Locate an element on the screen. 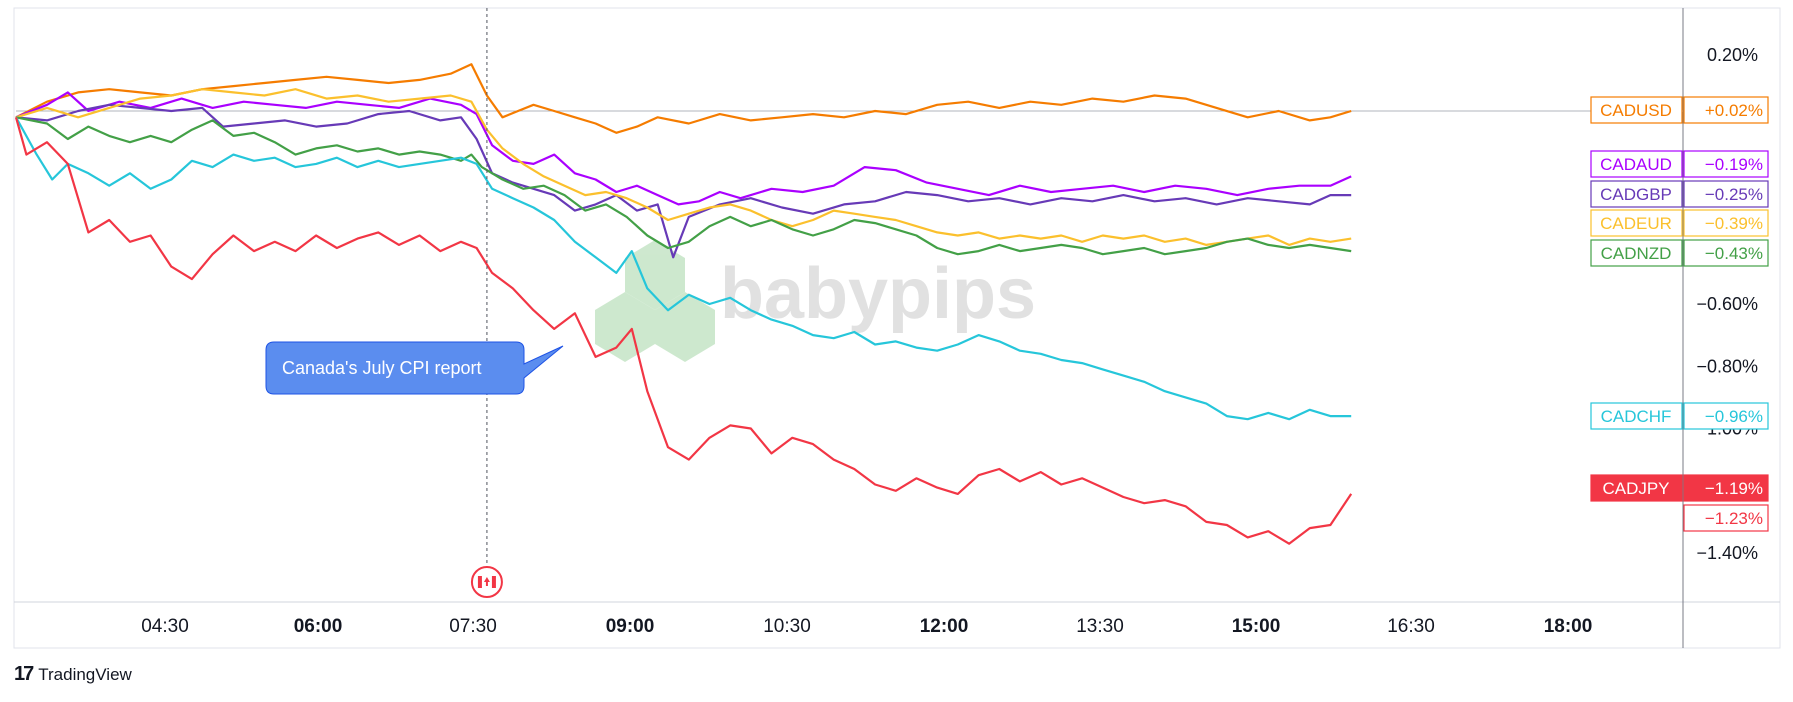  value-tag-cadnzd: CADNZD −0.43% is located at coordinates (1679, 253).